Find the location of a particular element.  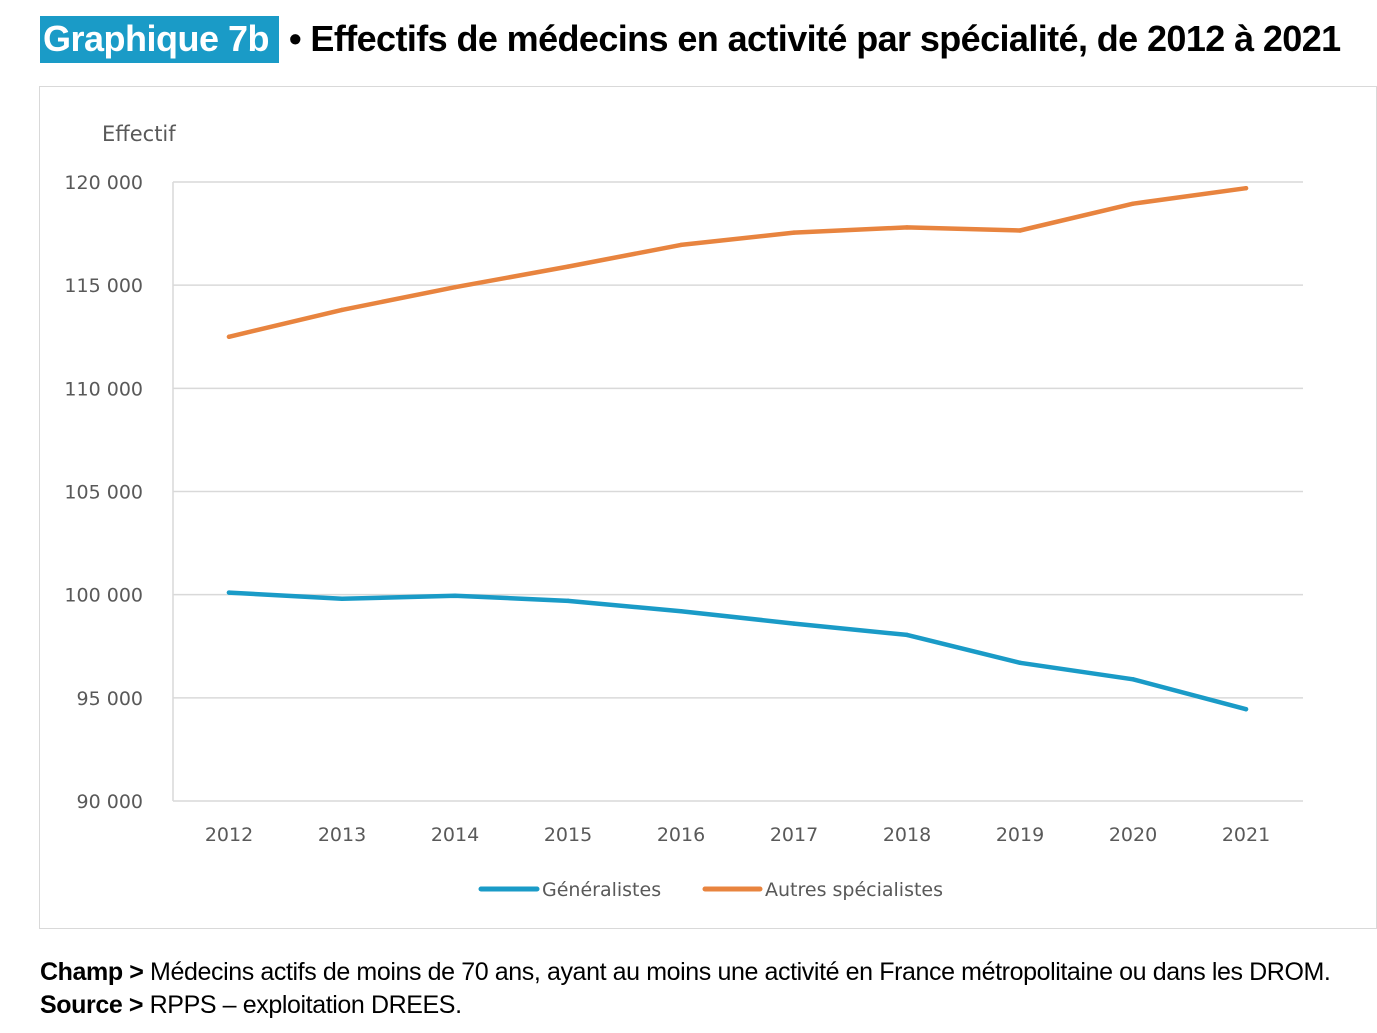

legend-label: Généralistes is located at coordinates (601, 890).